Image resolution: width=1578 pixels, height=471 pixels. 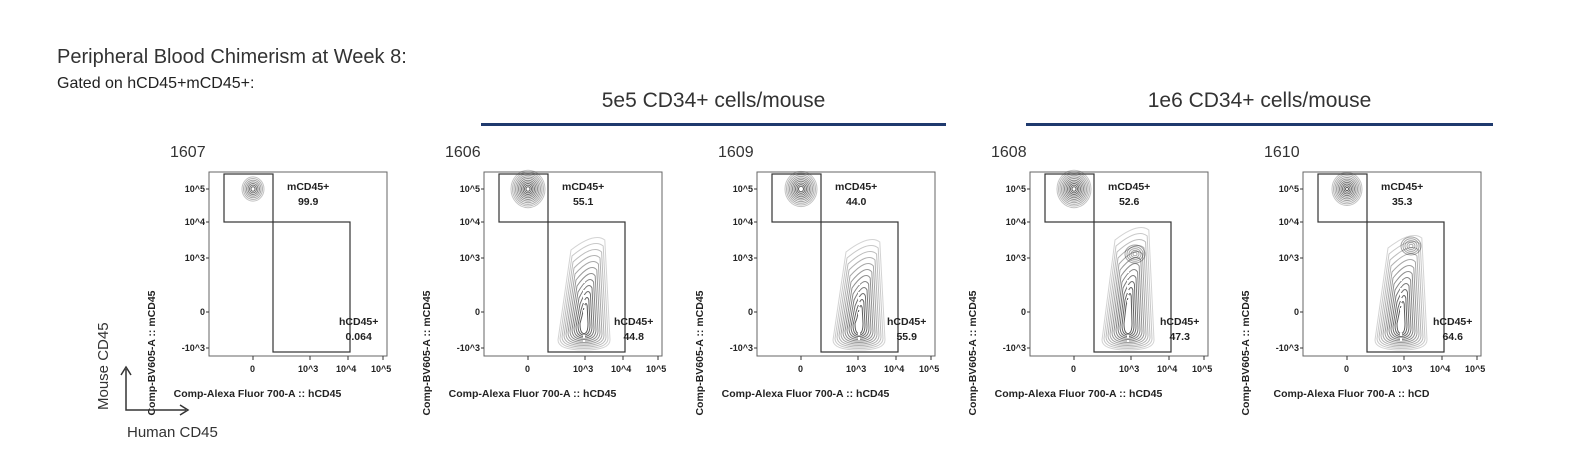 I want to click on gate-label-mcd45: mCD45+ 52.6, so click(x=1129, y=195).